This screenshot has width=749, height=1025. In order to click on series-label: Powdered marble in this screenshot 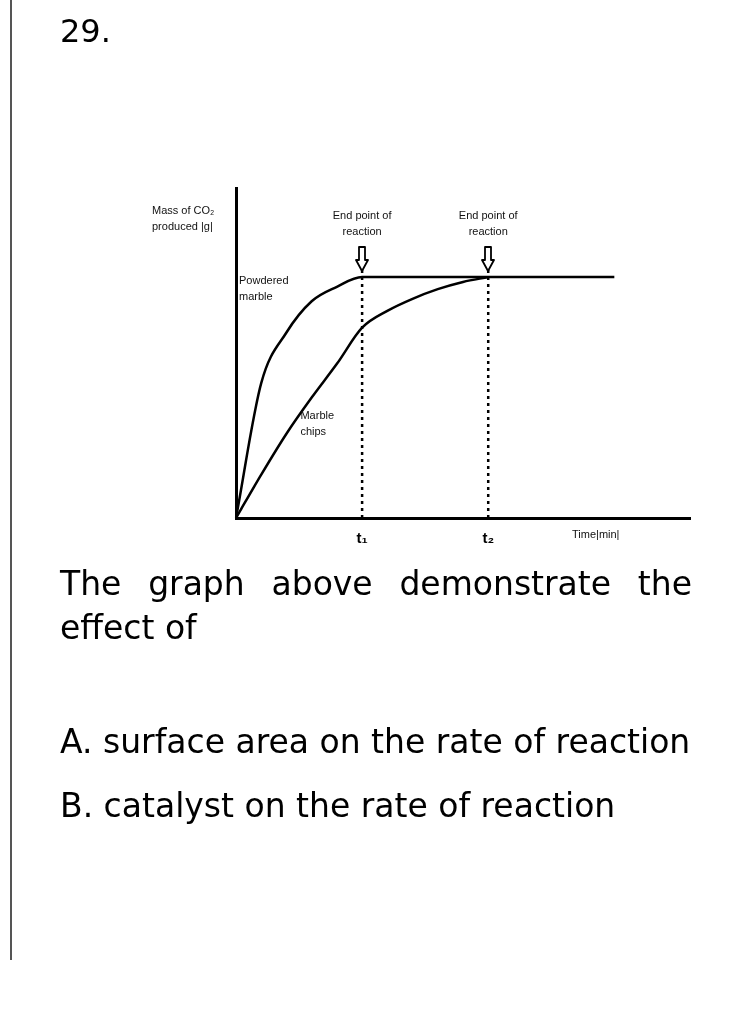, I will do `click(264, 289)`.